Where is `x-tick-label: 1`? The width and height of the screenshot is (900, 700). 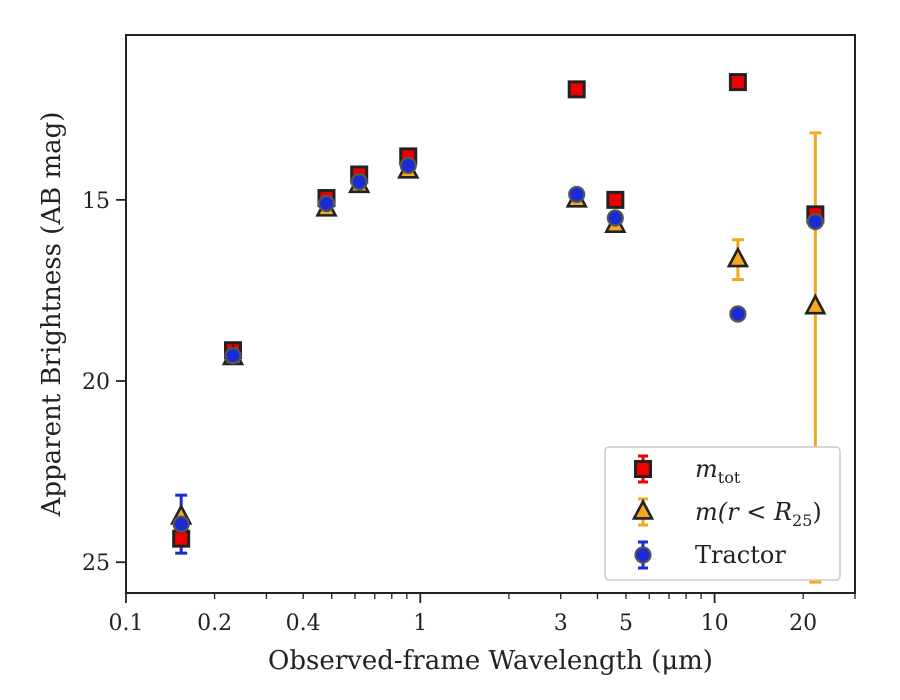 x-tick-label: 1 is located at coordinates (420, 623).